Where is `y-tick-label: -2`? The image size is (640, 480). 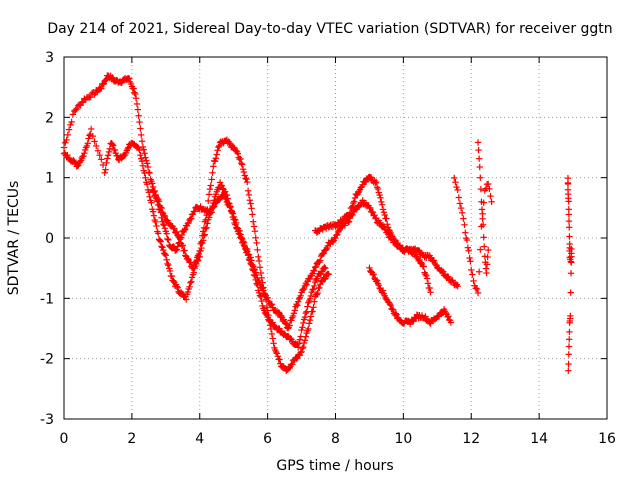
y-tick-label: -2 is located at coordinates (47, 360).